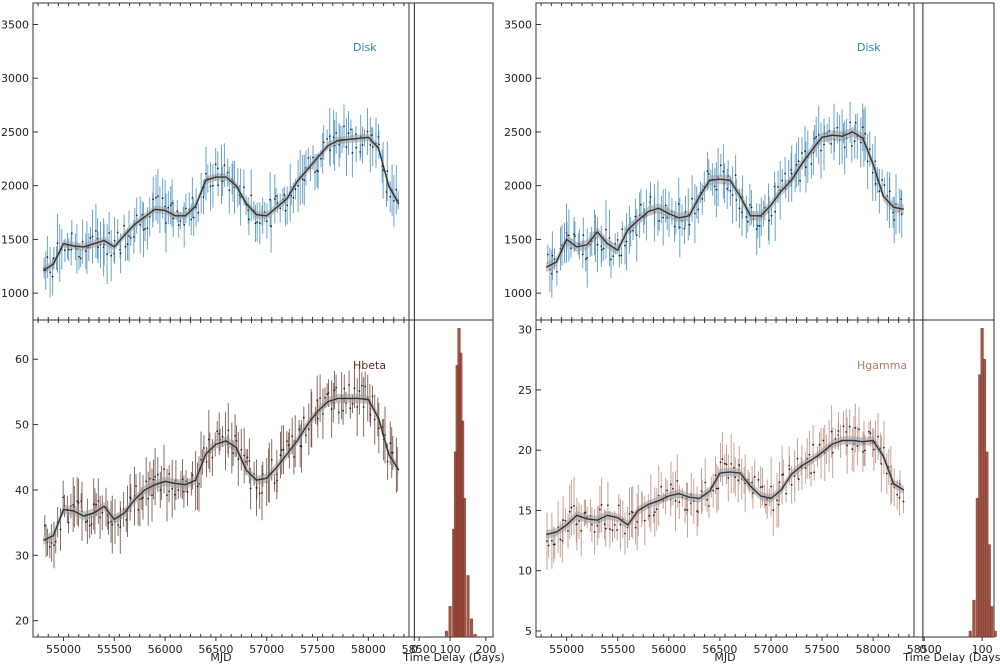 This screenshot has width=1000, height=667. Describe the element at coordinates (15, 78) in the screenshot. I see `y-tick-label: 3000` at that location.